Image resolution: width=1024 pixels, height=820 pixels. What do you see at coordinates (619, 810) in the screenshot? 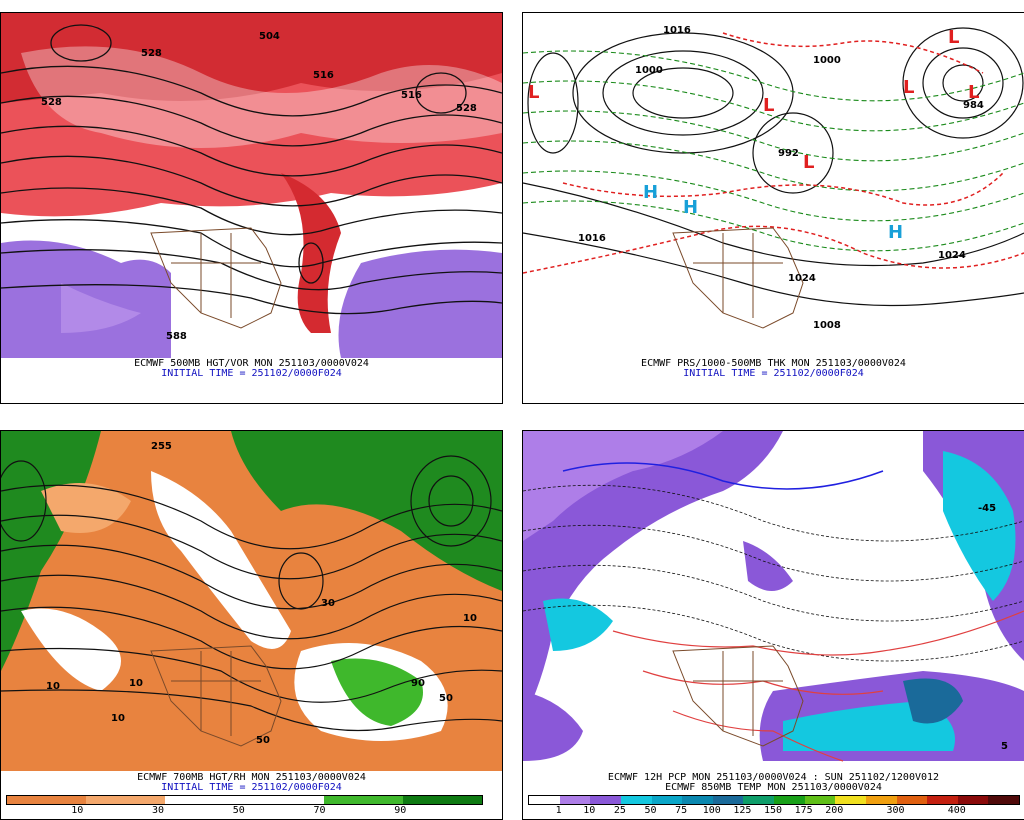
I see `legend-tick: 25` at bounding box center [619, 810].